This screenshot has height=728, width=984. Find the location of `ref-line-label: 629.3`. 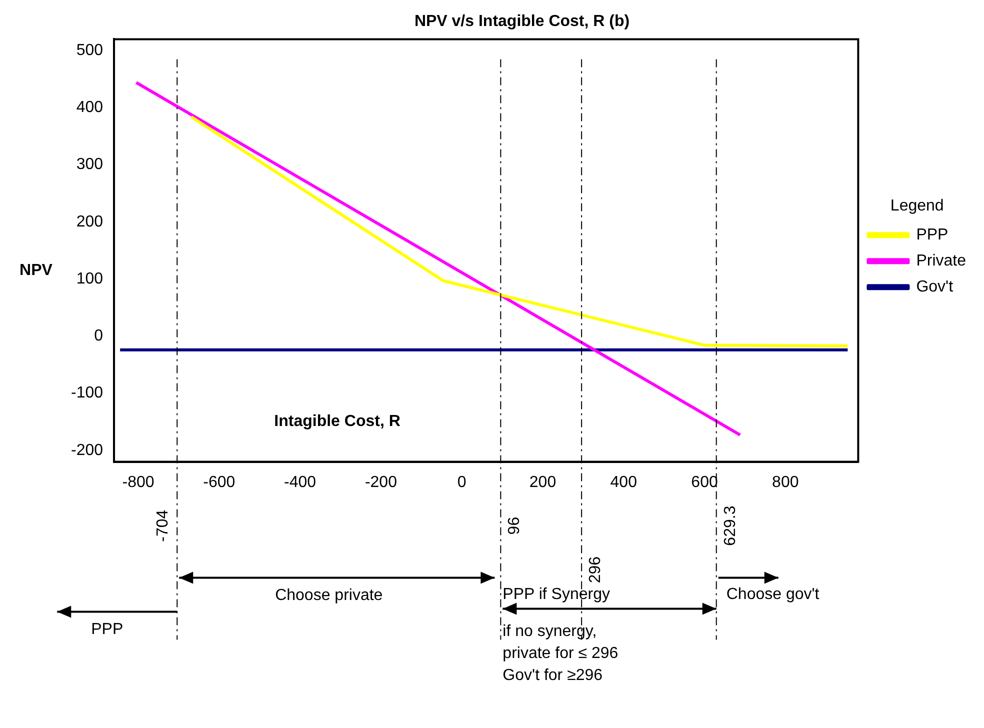

ref-line-label: 629.3 is located at coordinates (730, 526).